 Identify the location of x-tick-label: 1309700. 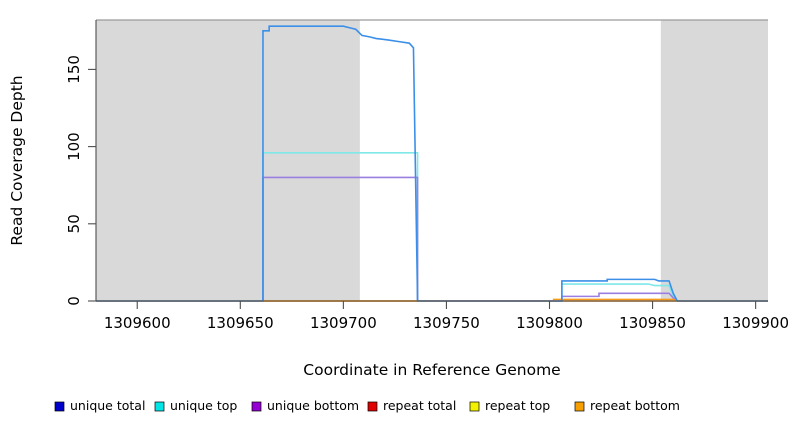
(343, 323).